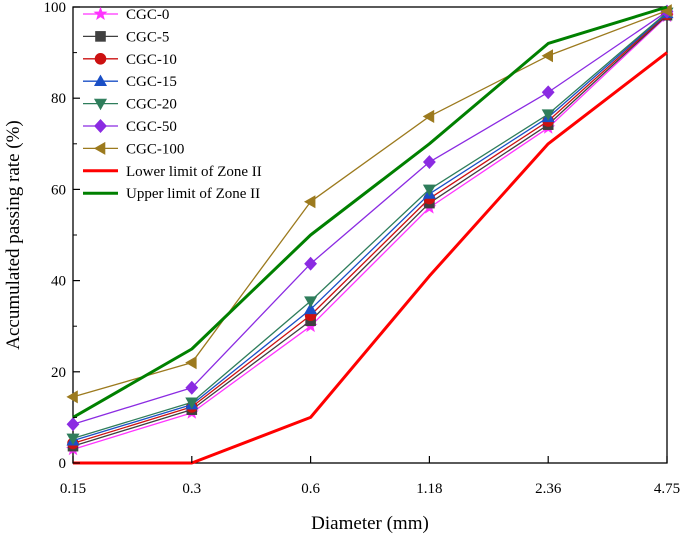  I want to click on legend-item-cgc-5: CGC-5, so click(126, 37).